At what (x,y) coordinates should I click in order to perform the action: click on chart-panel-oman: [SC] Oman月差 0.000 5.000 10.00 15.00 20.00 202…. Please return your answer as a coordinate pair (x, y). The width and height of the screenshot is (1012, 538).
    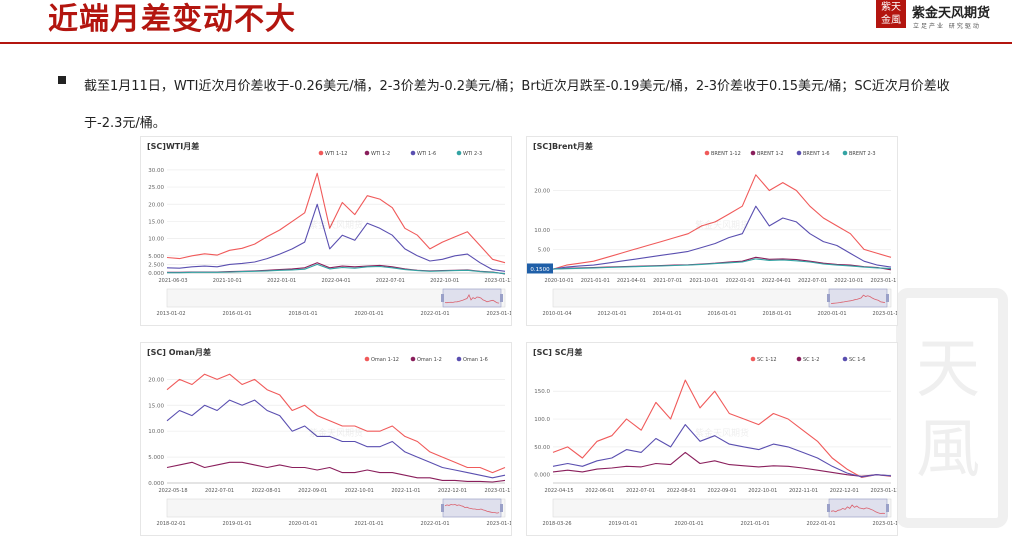
    Looking at the image, I should click on (326, 439).